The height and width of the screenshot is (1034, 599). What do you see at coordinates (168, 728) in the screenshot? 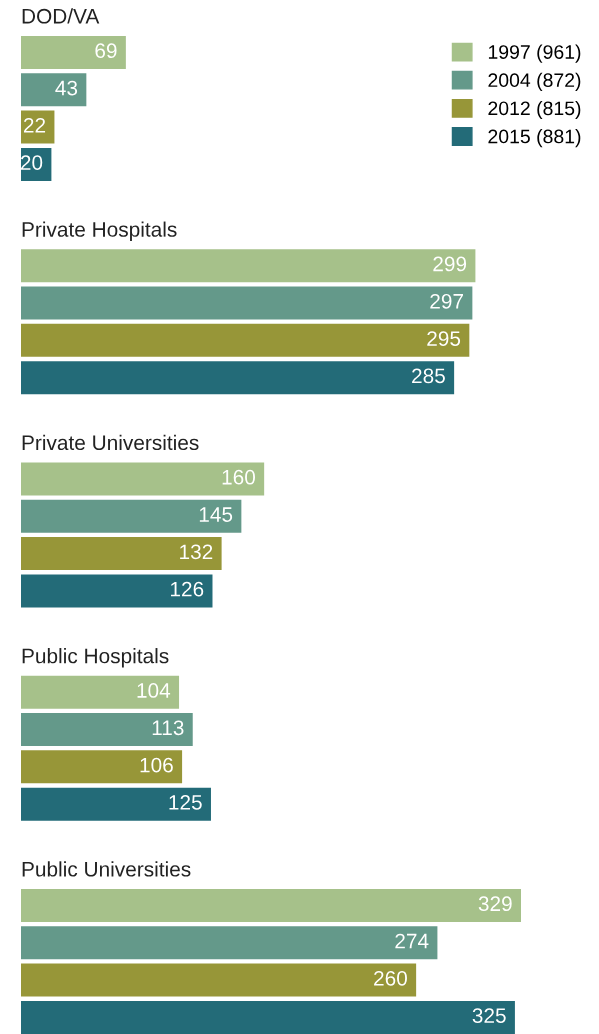
I see `data-label: 113` at bounding box center [168, 728].